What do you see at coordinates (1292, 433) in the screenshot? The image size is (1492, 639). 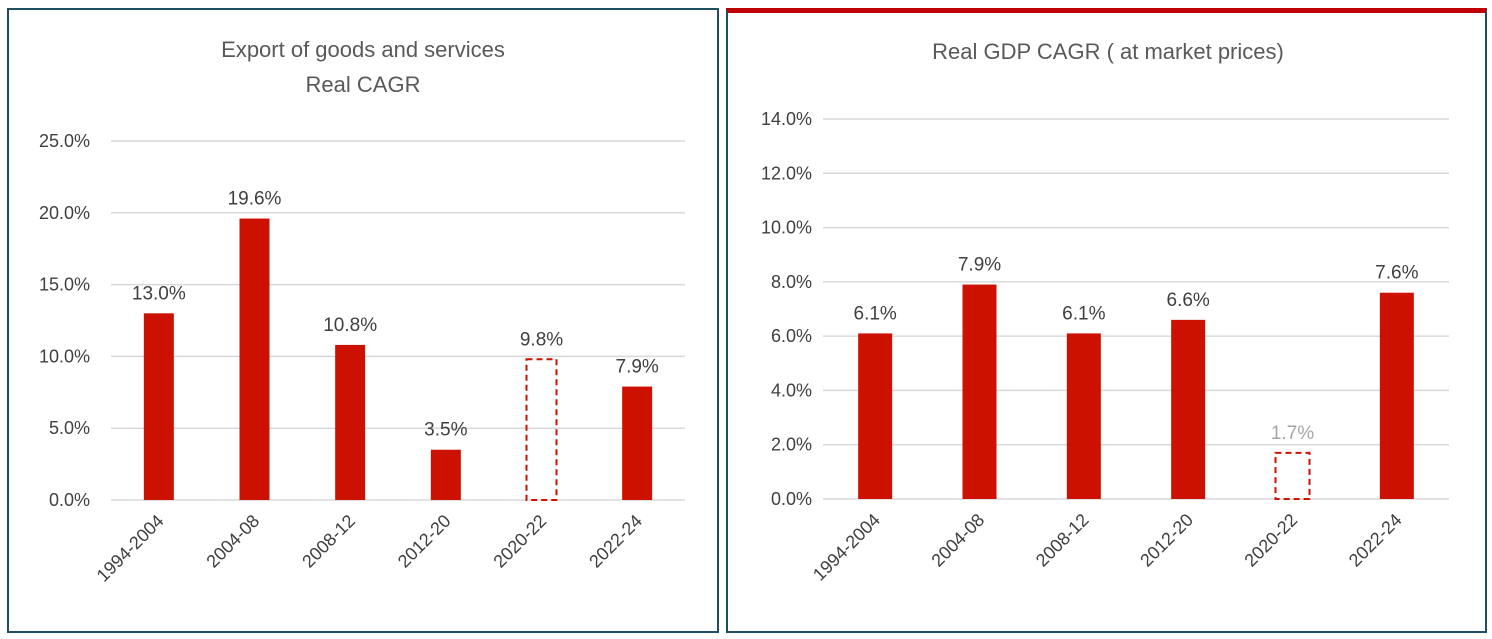 I see `data-label: 1.7%` at bounding box center [1292, 433].